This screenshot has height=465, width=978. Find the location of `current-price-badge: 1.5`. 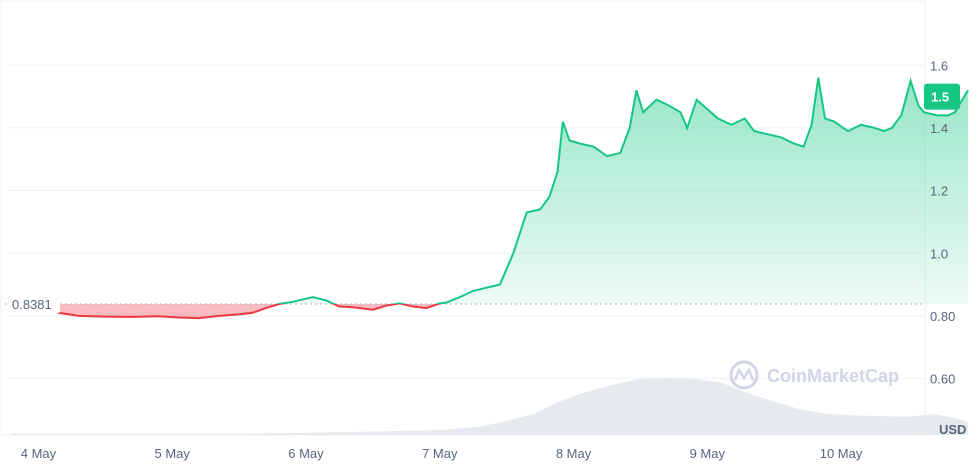

current-price-badge: 1.5 is located at coordinates (942, 96).